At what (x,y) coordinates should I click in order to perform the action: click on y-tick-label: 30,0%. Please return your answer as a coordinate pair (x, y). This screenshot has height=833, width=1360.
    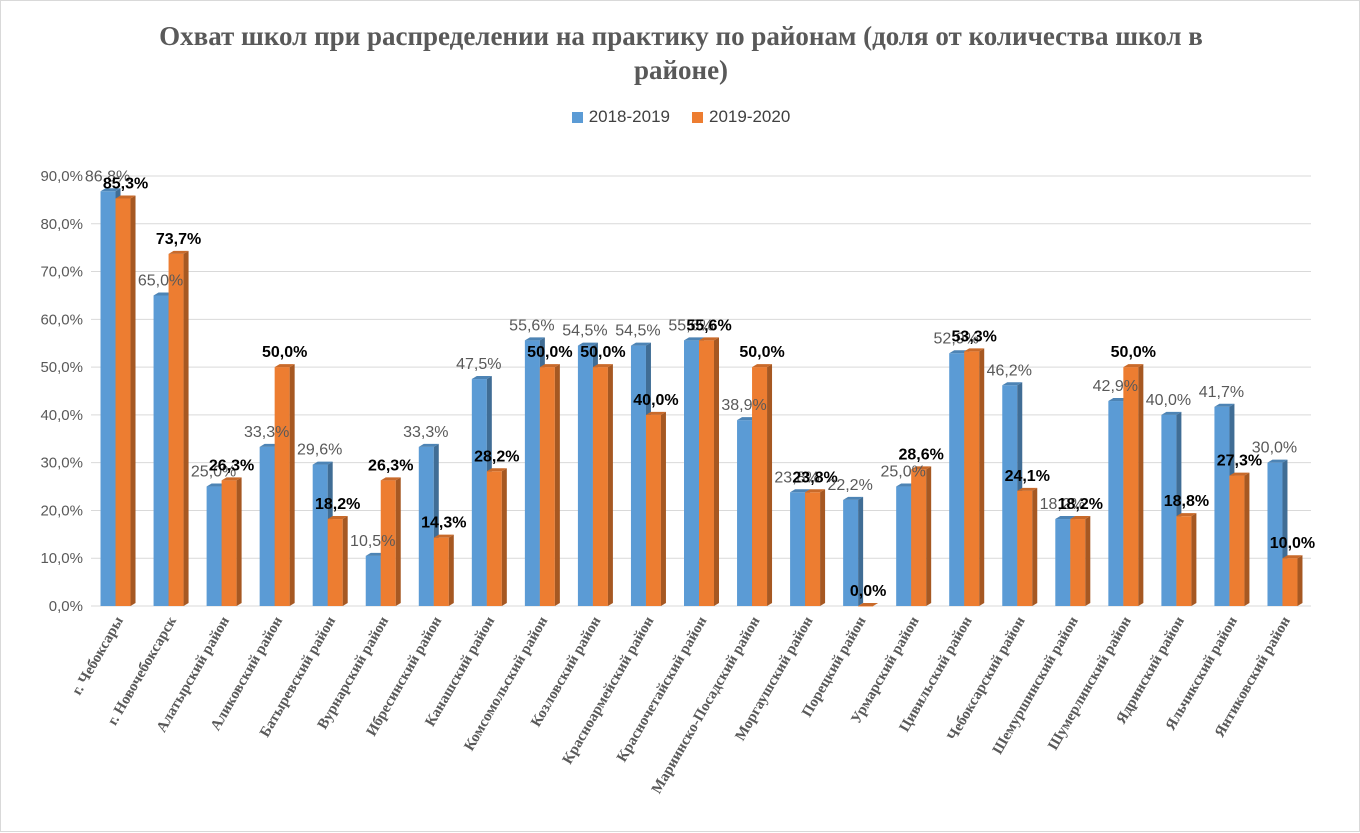
    Looking at the image, I should click on (61, 463).